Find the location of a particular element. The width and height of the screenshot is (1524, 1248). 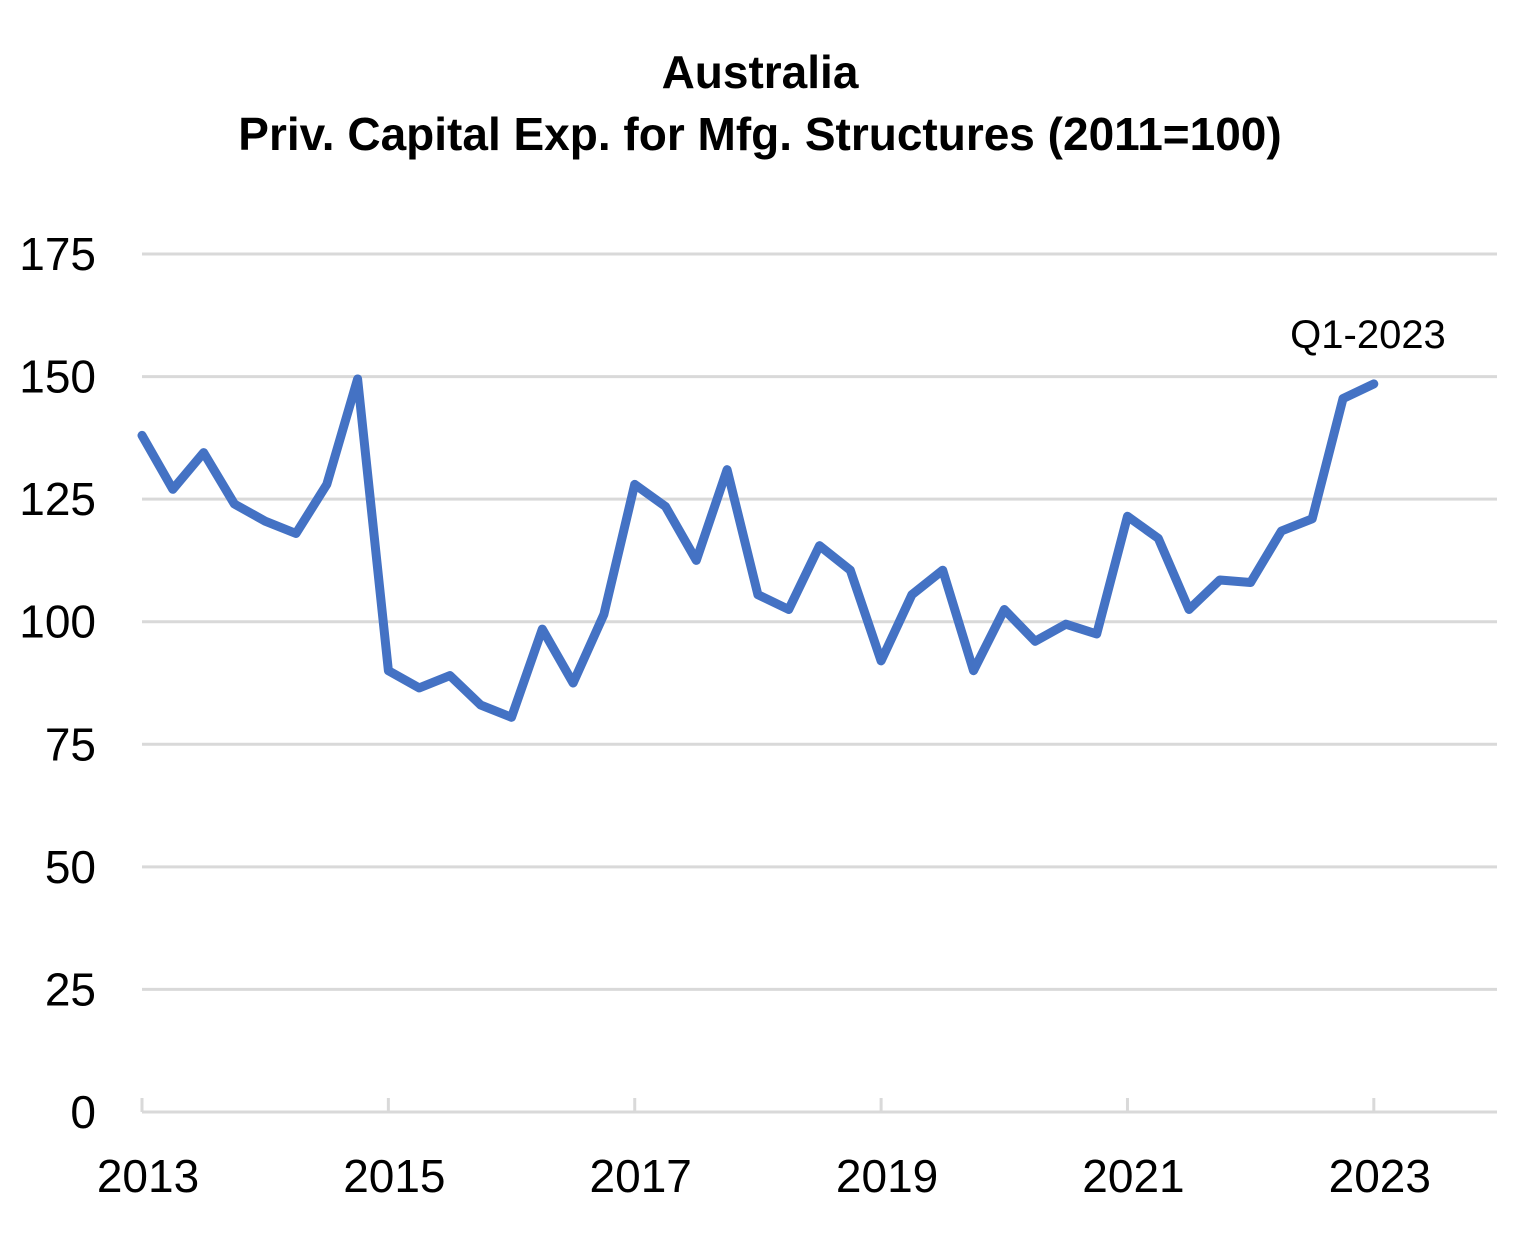

x-tick-label: 2015 is located at coordinates (394, 1176).